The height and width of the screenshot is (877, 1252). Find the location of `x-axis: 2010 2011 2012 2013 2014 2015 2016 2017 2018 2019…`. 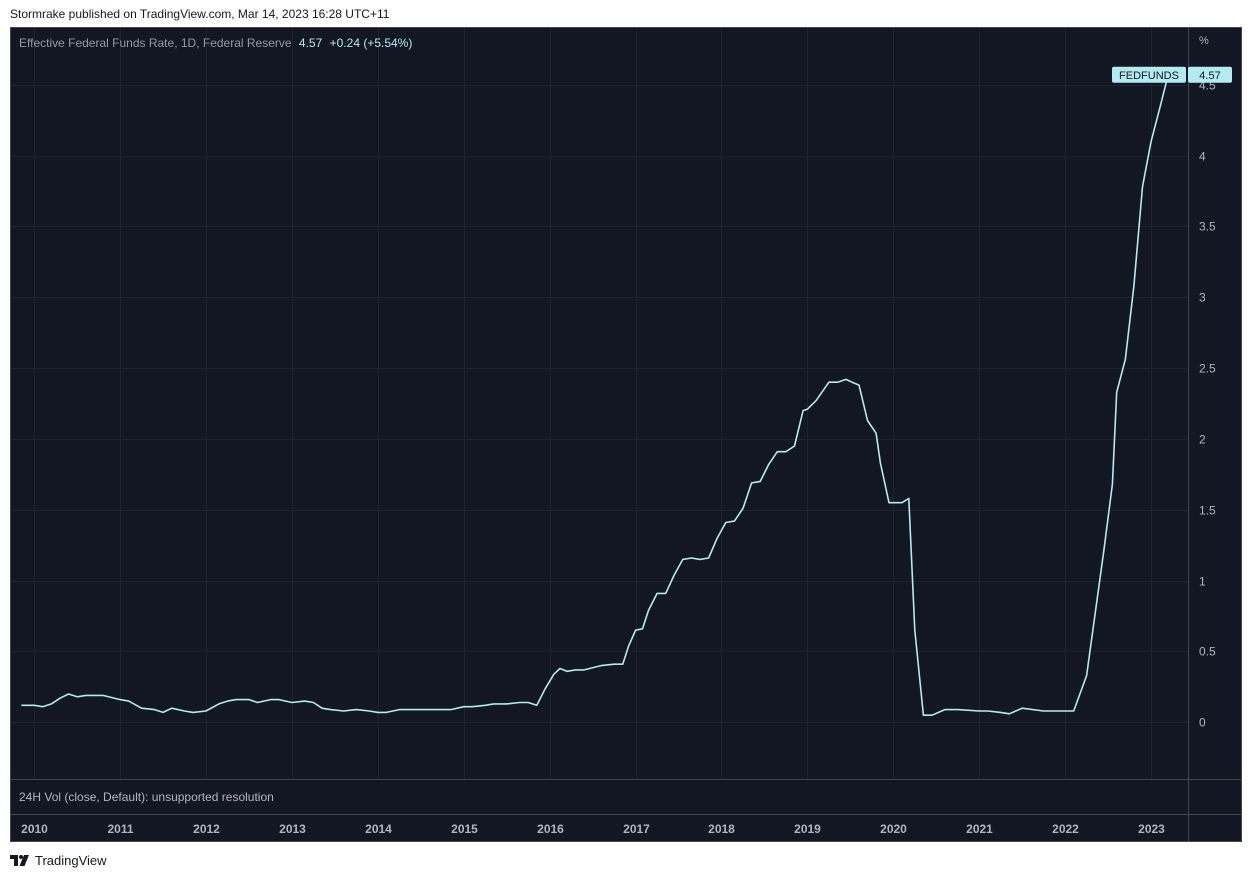

x-axis: 2010 2011 2012 2013 2014 2015 2016 2017 2018 2019… is located at coordinates (593, 829).